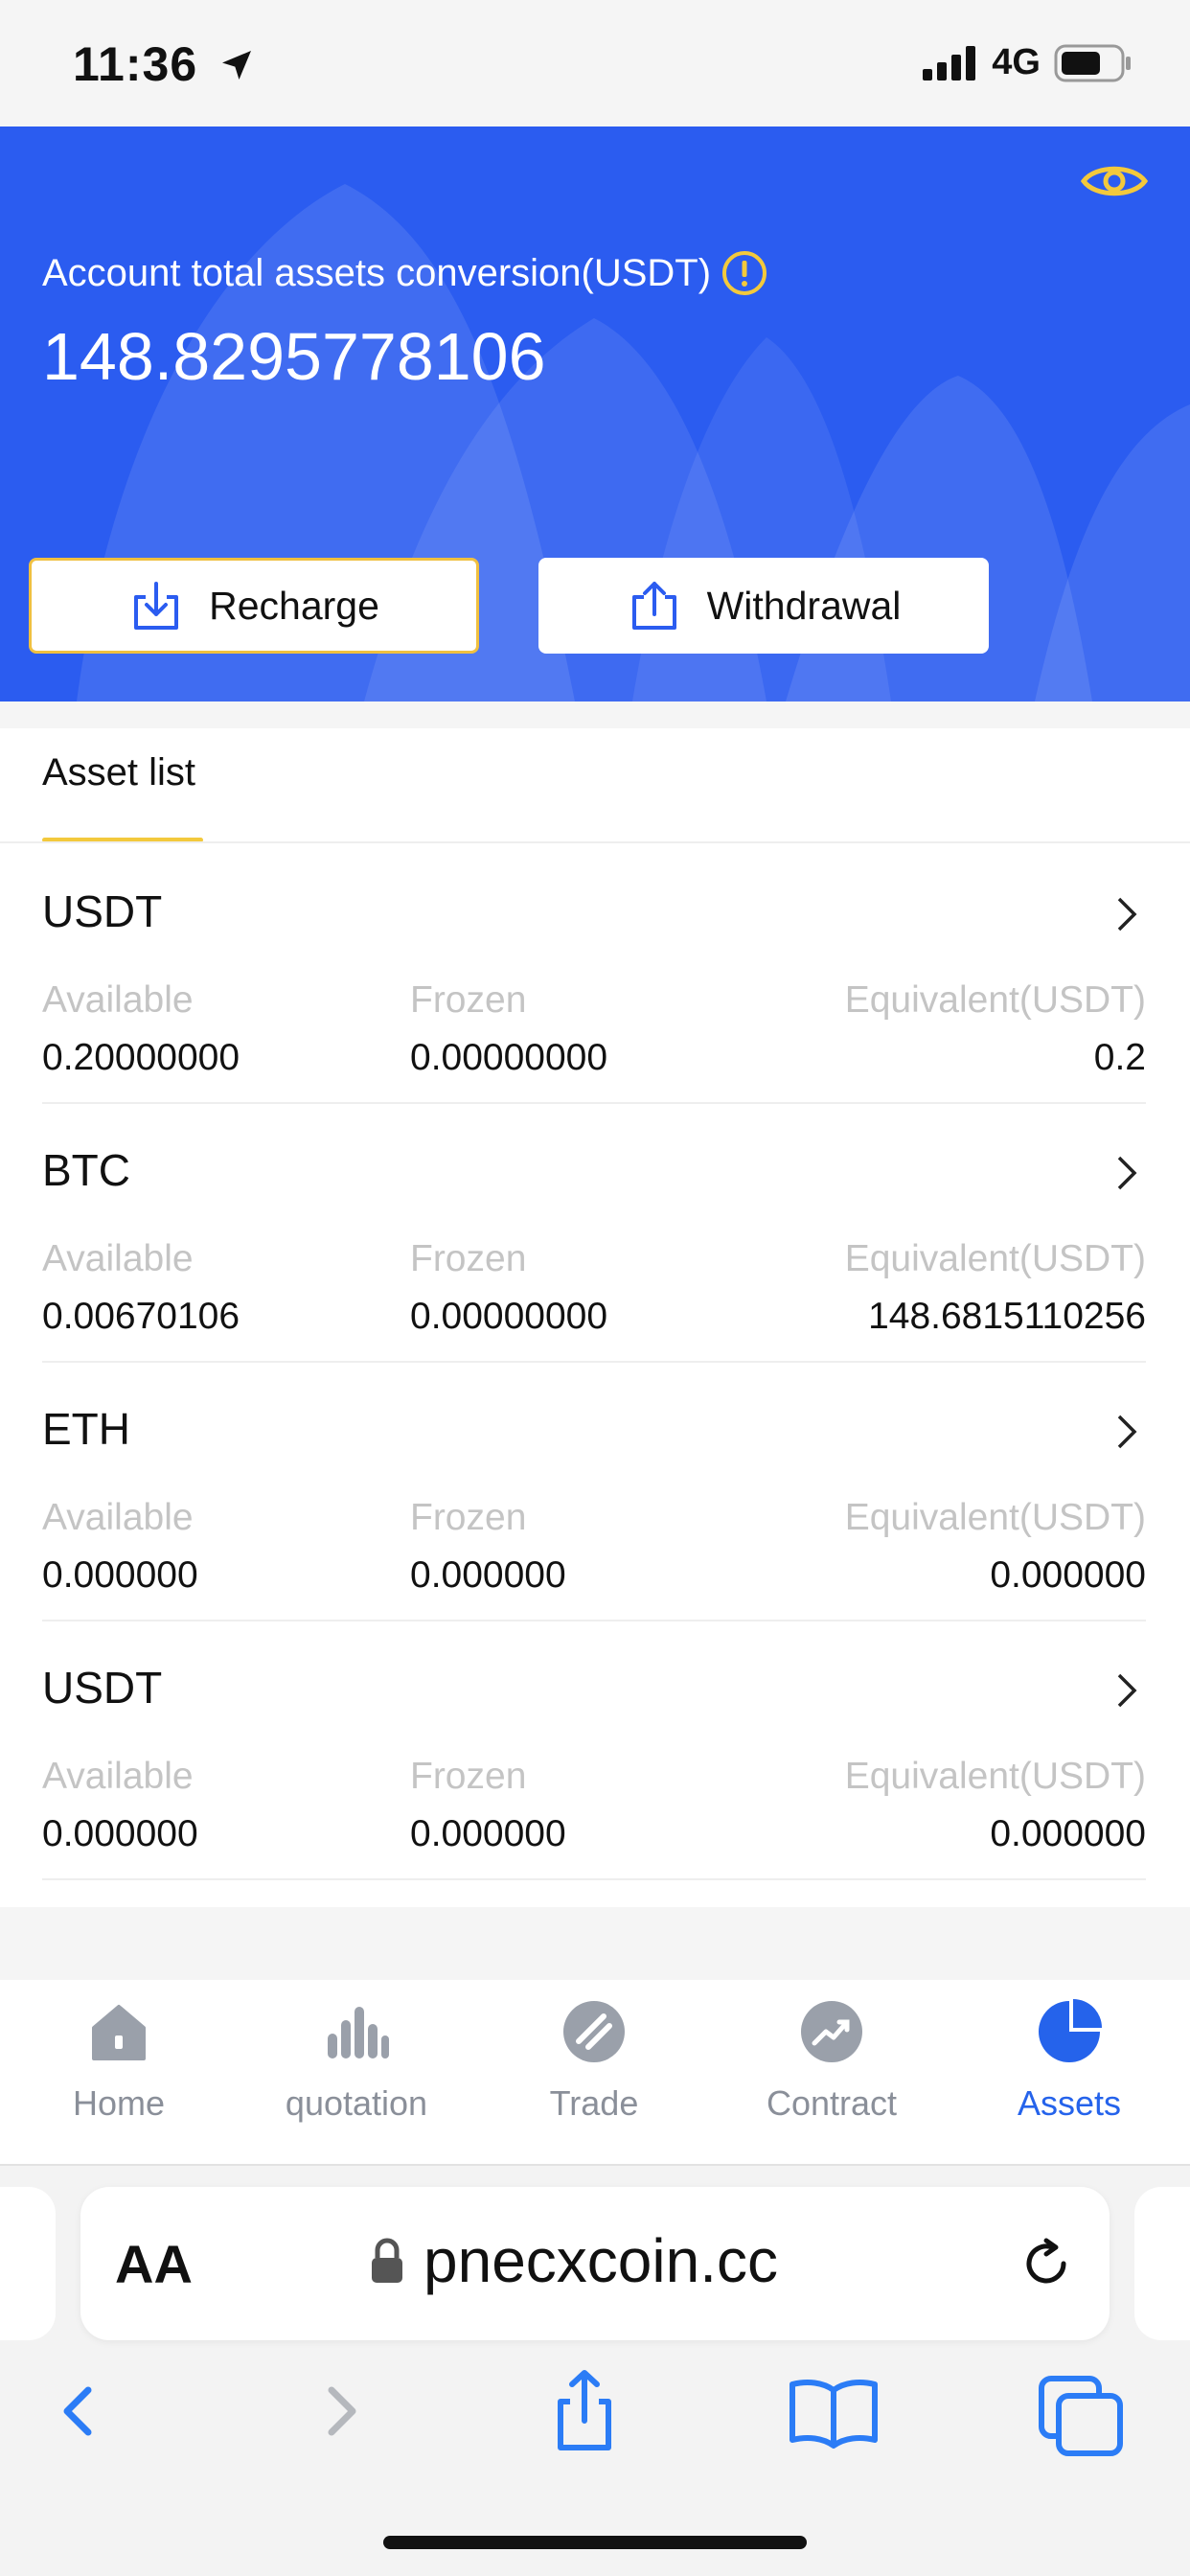  I want to click on tab-divider, so click(595, 842).